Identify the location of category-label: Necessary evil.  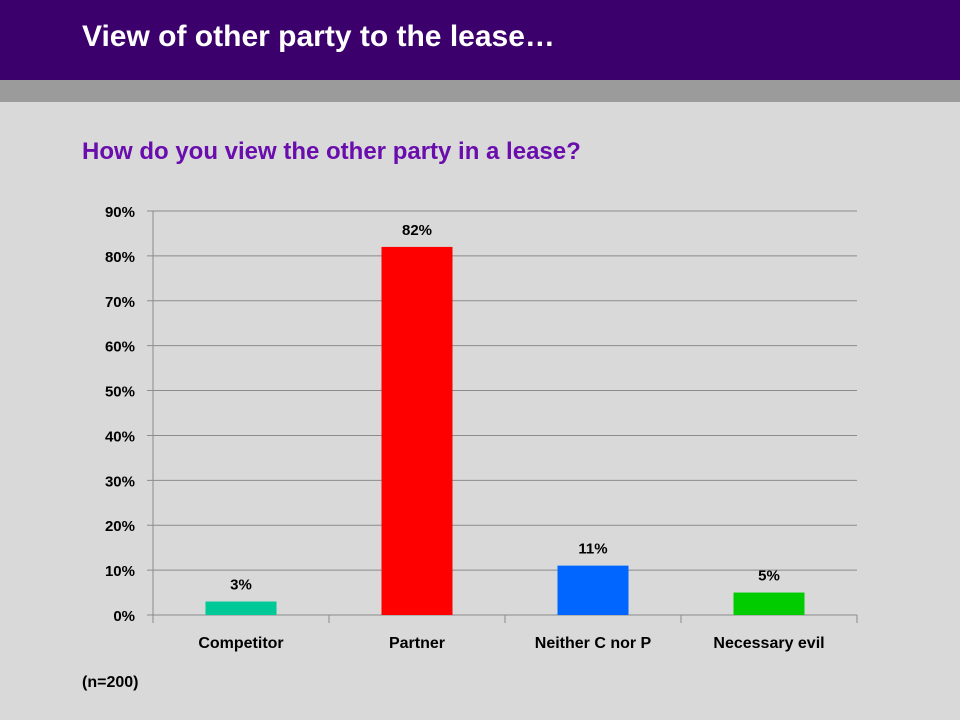
(768, 643).